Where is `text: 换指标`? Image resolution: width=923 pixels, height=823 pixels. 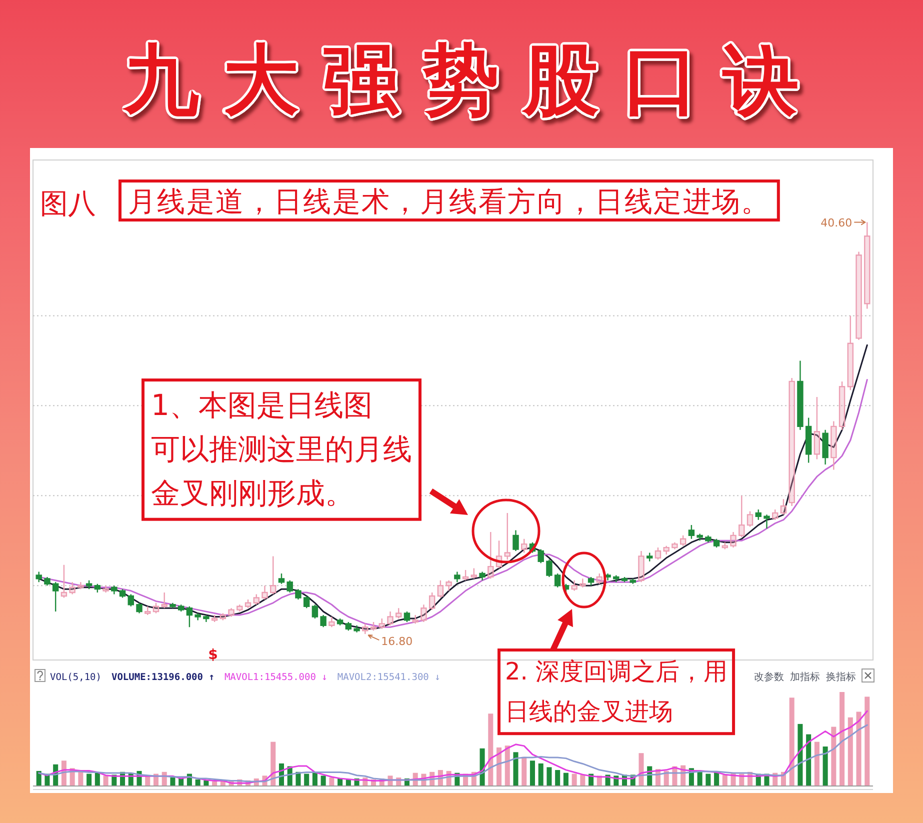 text: 换指标 is located at coordinates (841, 677).